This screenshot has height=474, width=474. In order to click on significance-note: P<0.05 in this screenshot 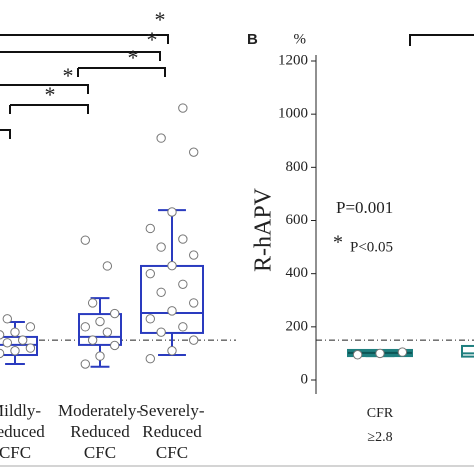, I will do `click(371, 247)`.